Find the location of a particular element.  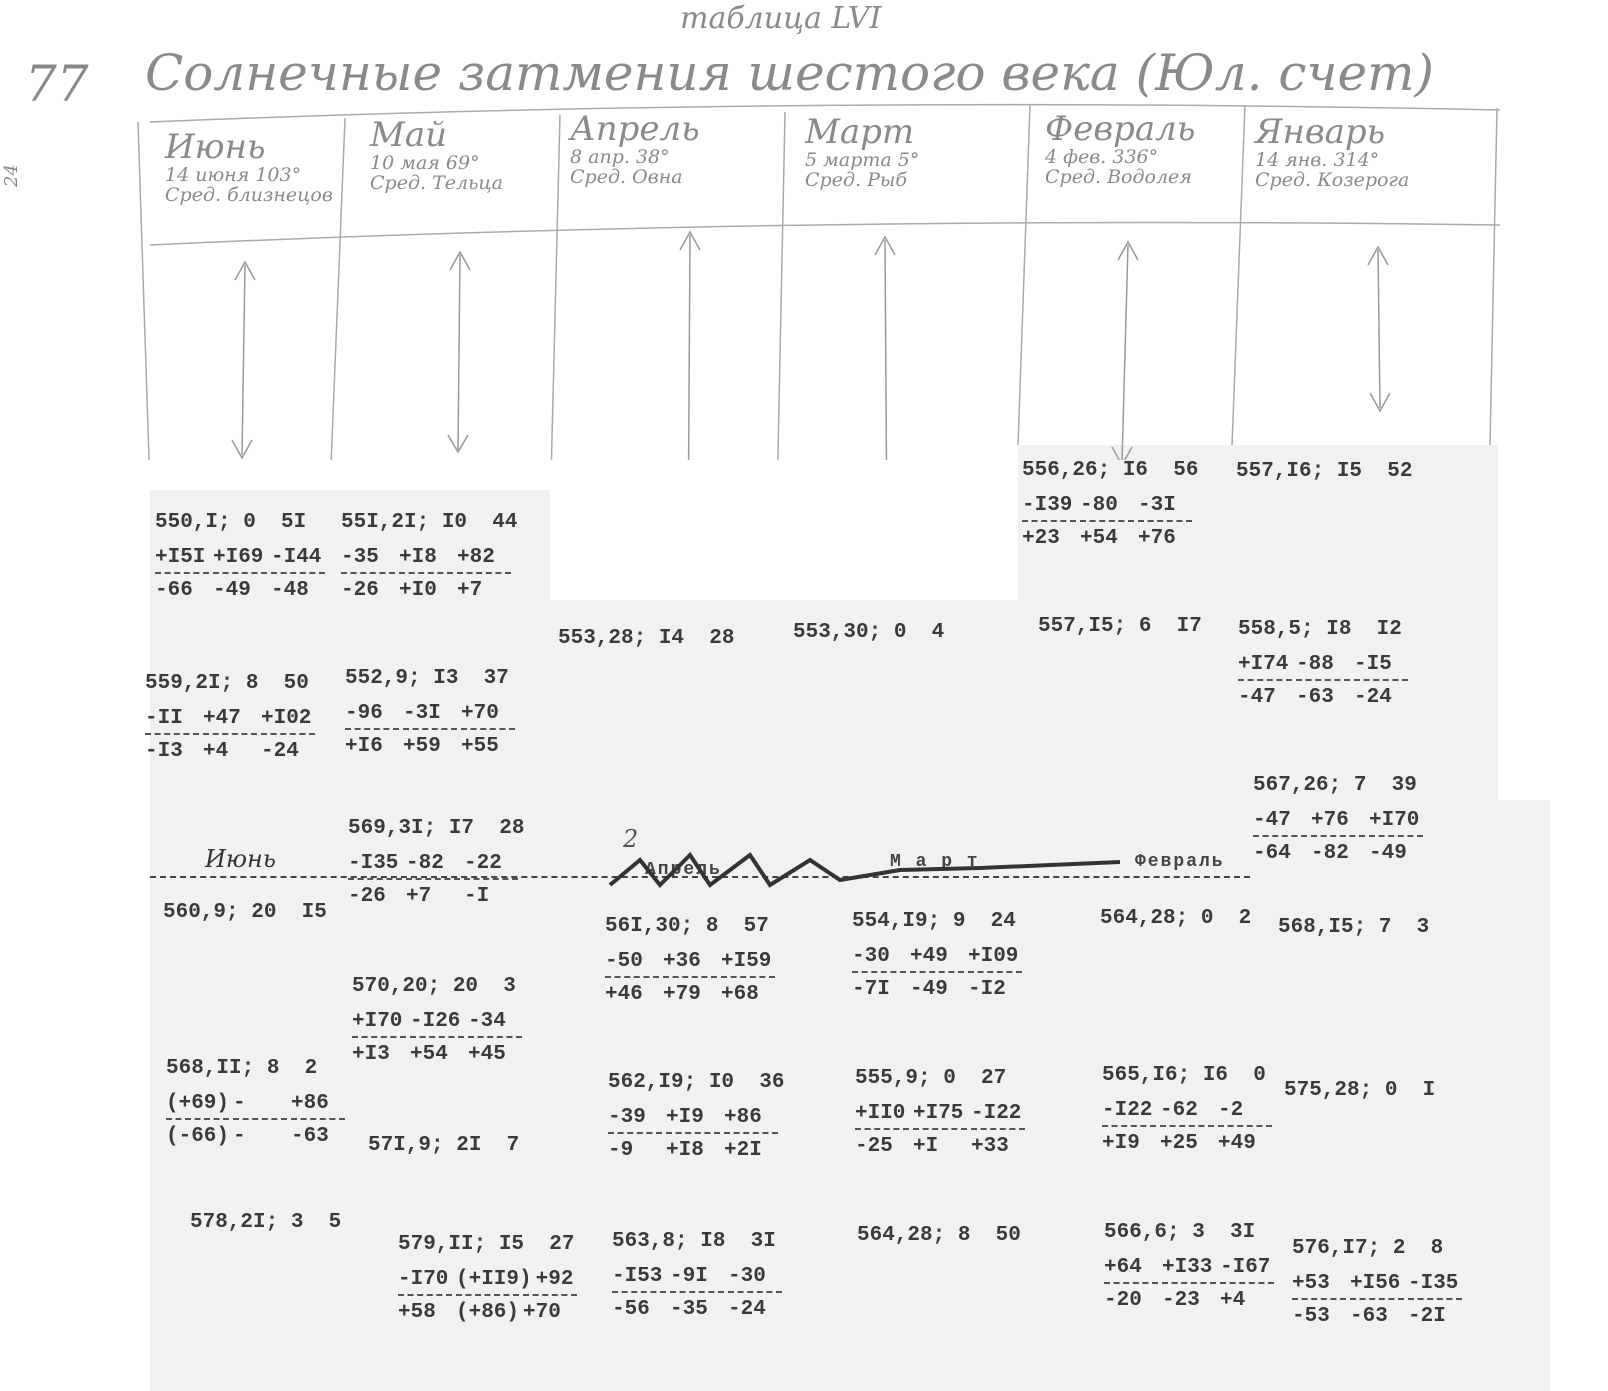

eclipse-entry: 564,28; 8 50 is located at coordinates (939, 1235).